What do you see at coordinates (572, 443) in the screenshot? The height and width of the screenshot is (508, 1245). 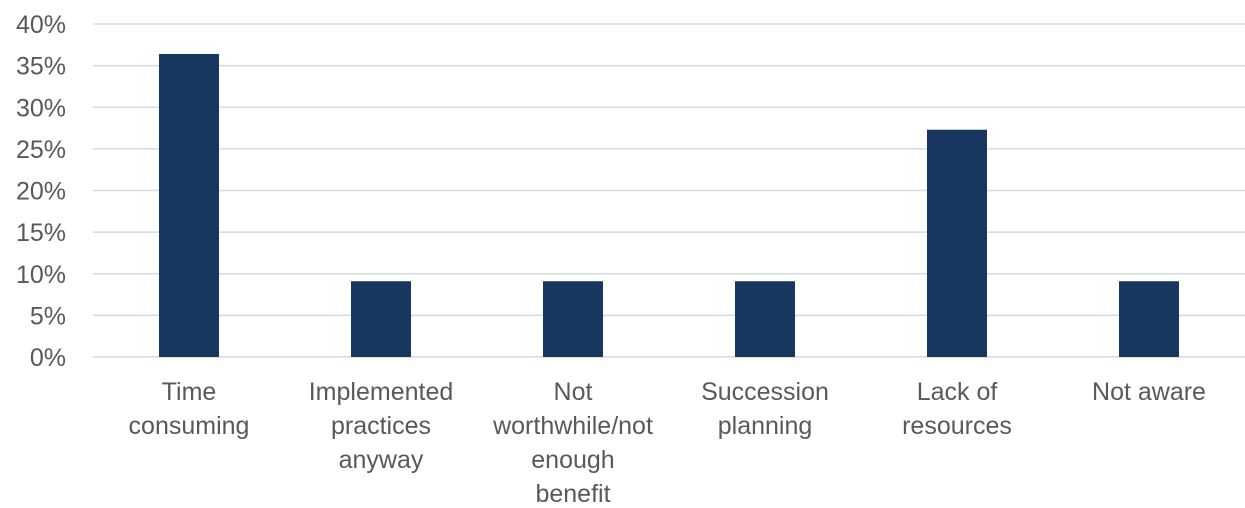 I see `x-category-label: Not worthwhile/not enough benefit` at bounding box center [572, 443].